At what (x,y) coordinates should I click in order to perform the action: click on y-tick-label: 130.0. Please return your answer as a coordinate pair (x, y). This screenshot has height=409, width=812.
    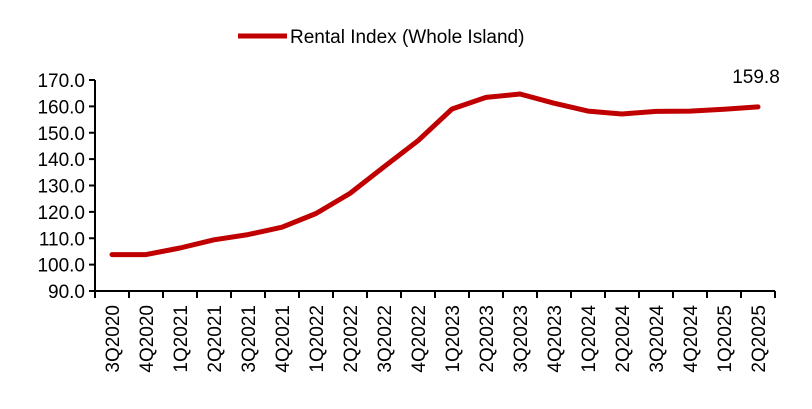
    Looking at the image, I should click on (61, 187).